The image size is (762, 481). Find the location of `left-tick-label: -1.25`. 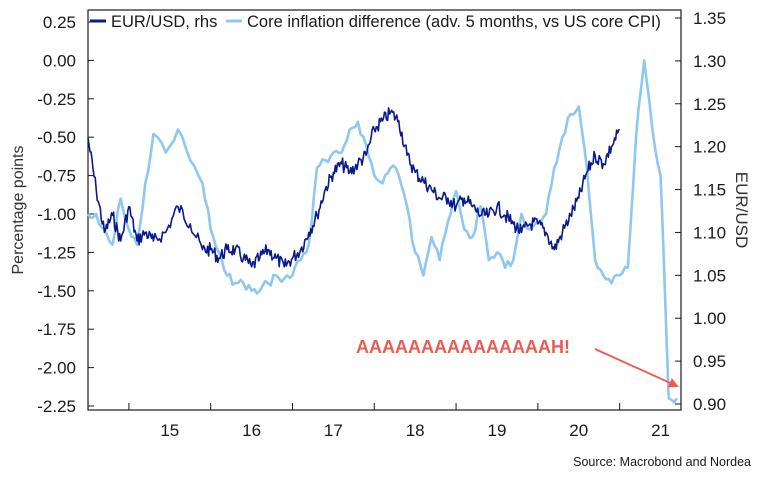

left-tick-label: -1.25 is located at coordinates (56, 252).